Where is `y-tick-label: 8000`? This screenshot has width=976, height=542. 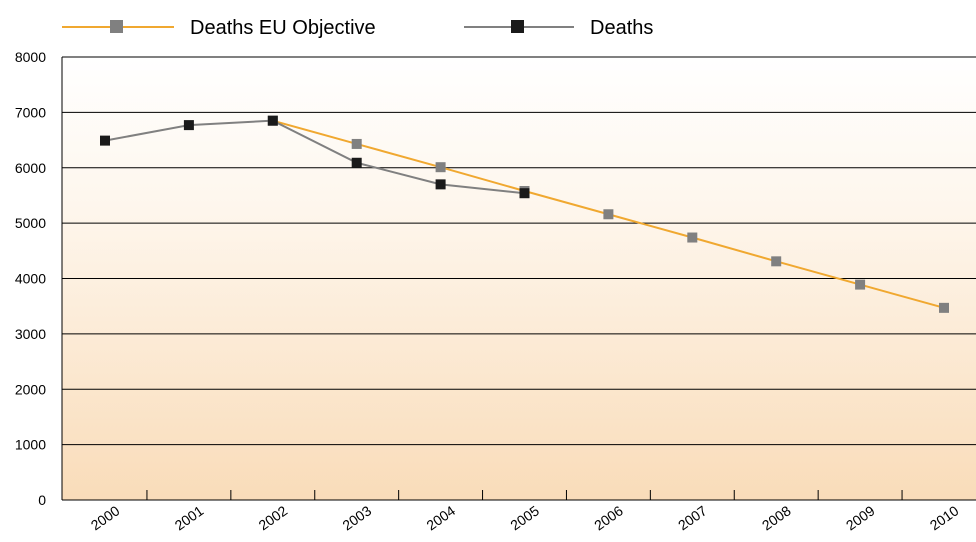 y-tick-label: 8000 is located at coordinates (30, 57).